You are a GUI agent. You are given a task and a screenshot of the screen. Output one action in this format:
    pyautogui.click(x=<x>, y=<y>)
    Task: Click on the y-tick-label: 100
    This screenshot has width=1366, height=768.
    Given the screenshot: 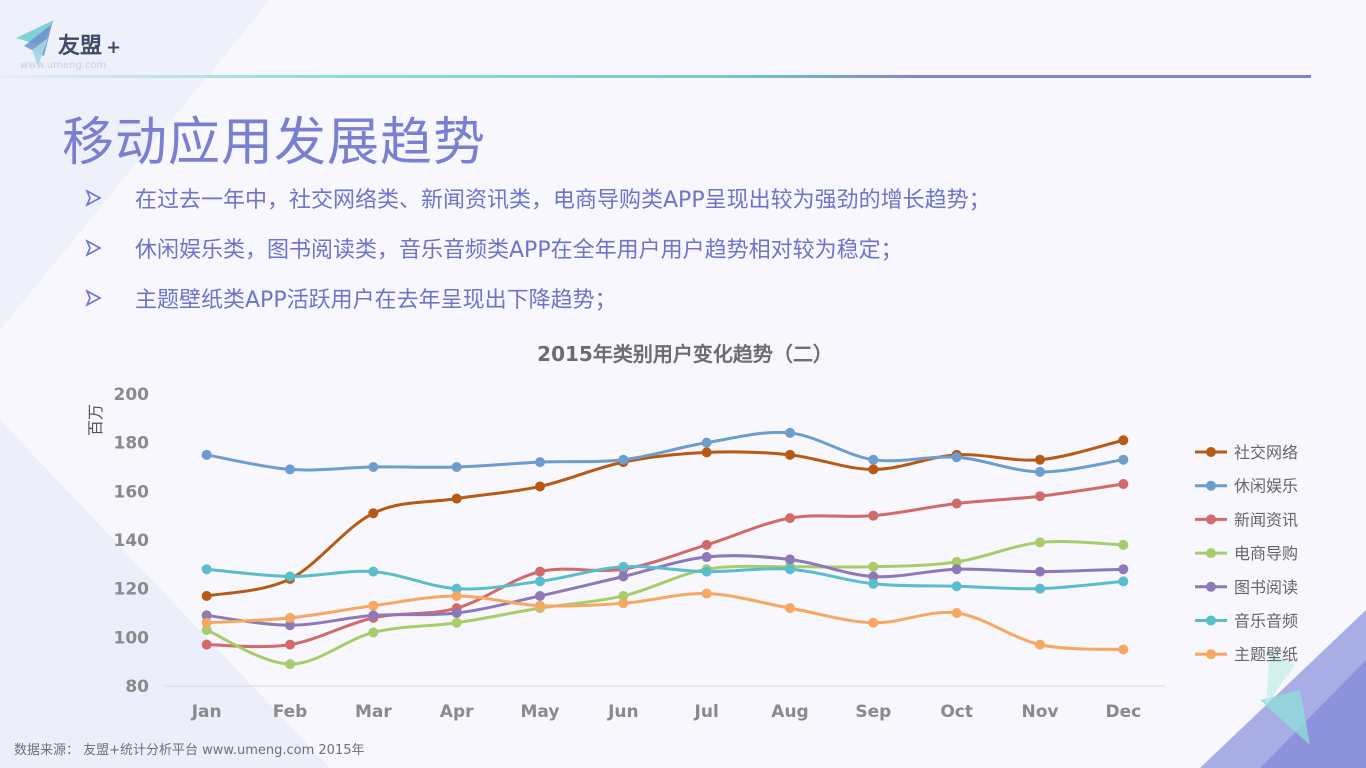 What is the action you would take?
    pyautogui.click(x=132, y=638)
    